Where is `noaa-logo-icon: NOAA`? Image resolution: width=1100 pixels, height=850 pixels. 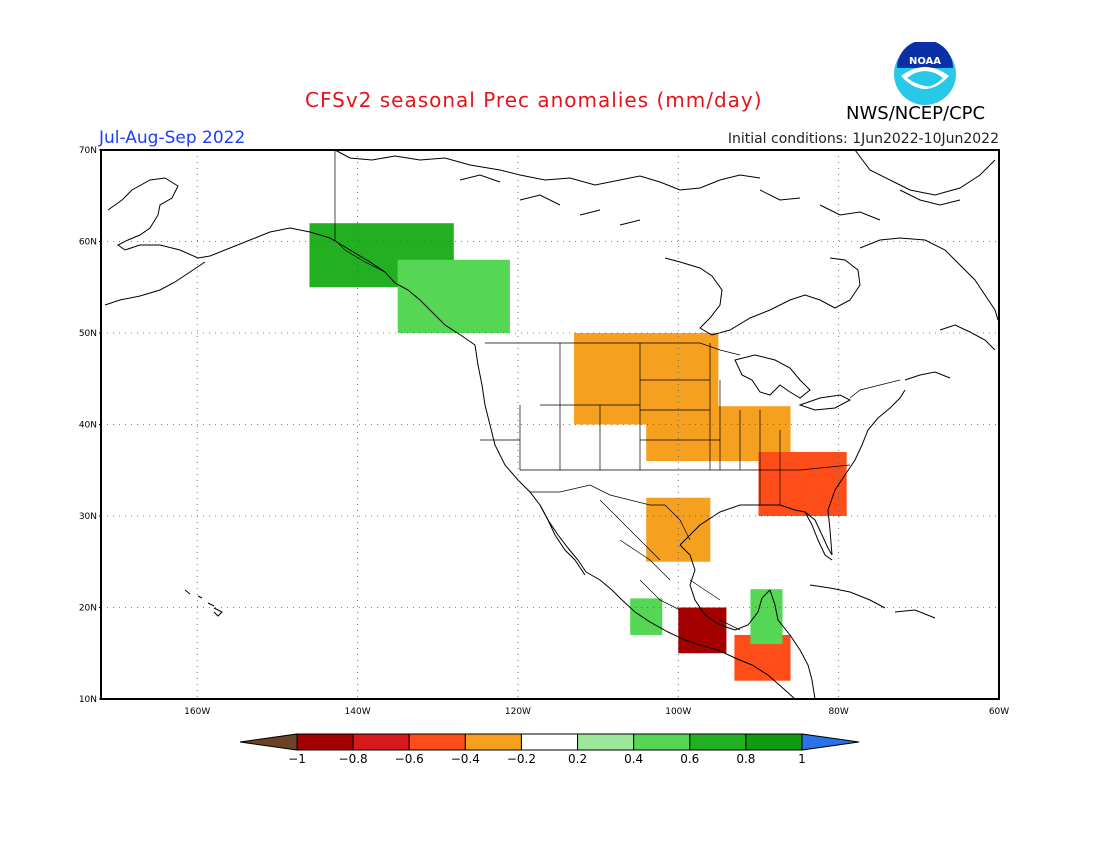 noaa-logo-icon: NOAA is located at coordinates (925, 73).